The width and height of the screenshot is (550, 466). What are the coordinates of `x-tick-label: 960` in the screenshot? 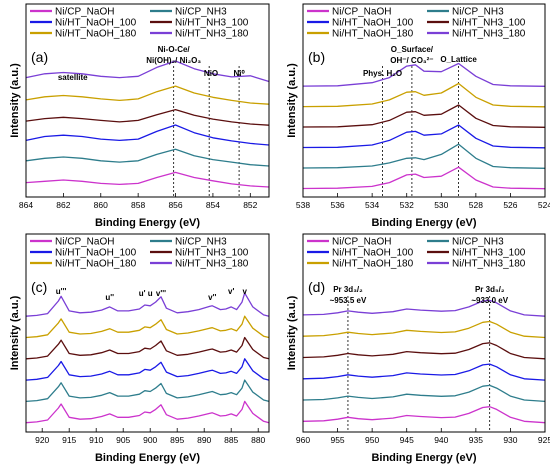 It's located at (303, 440).